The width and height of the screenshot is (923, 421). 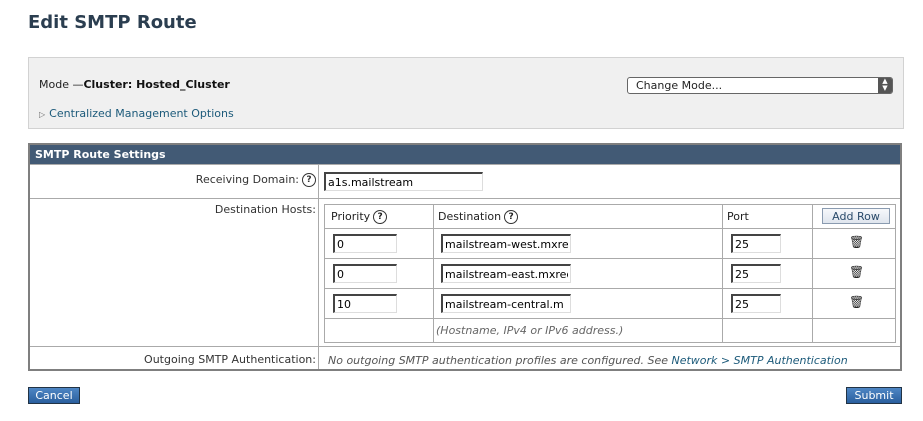 I want to click on receiving-domain-row: Receiving Domain:?, so click(x=465, y=181).